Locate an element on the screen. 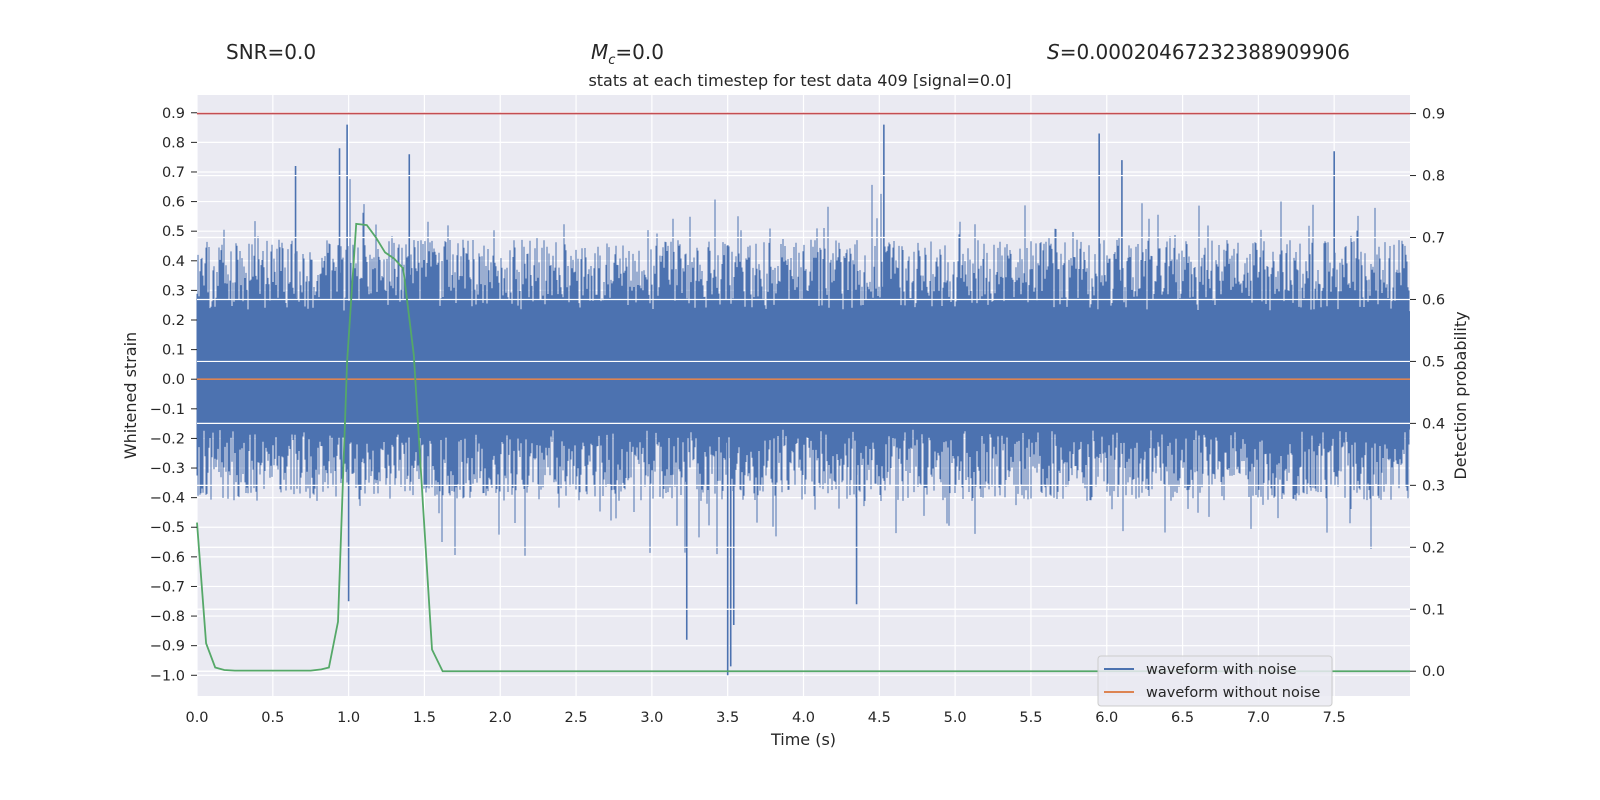  y-axis-right-label: Detection probability is located at coordinates (1460, 395).